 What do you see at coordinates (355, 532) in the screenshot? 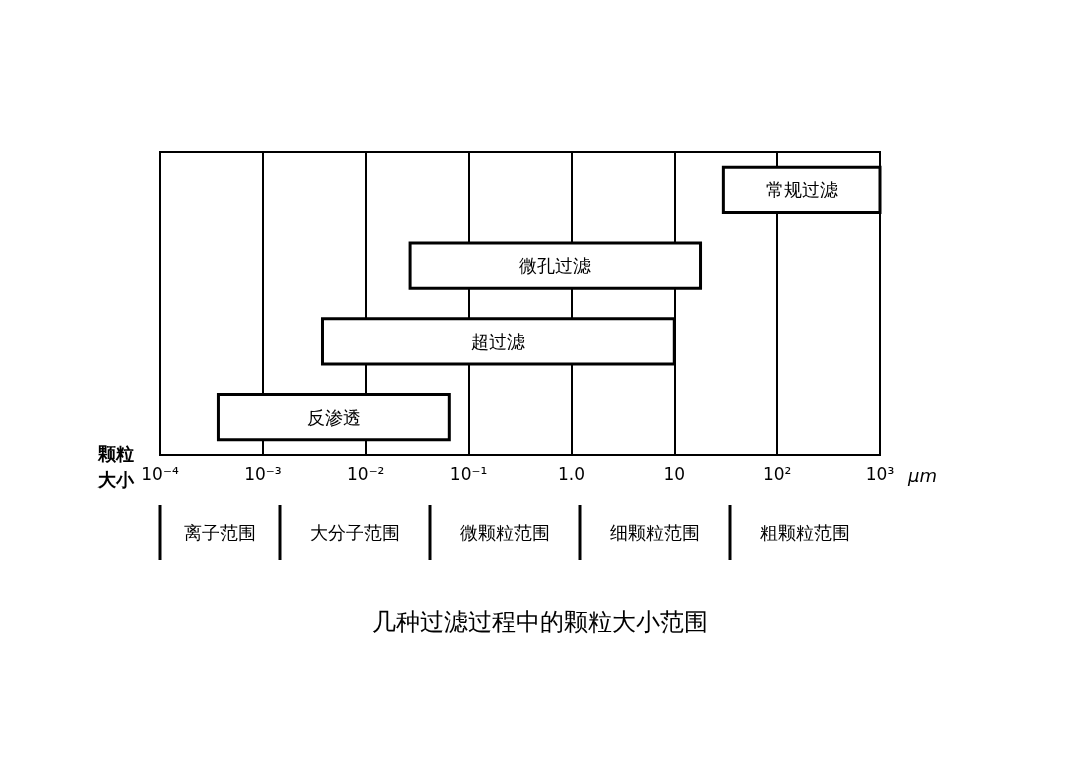
I see `text: 大分子范围` at bounding box center [355, 532].